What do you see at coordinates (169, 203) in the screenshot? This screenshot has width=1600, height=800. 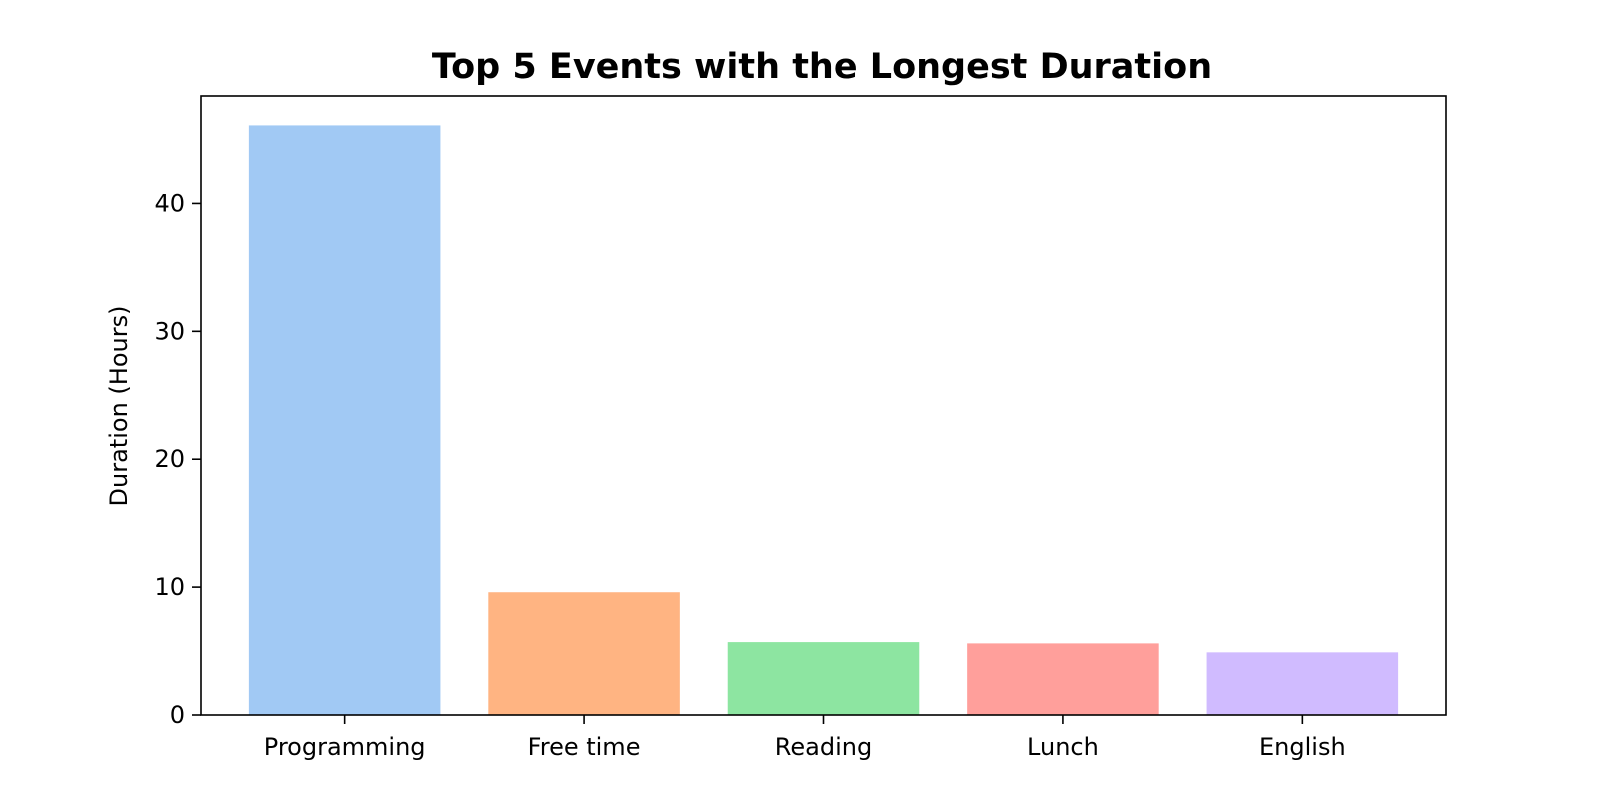 I see `y-tick-label: 40` at bounding box center [169, 203].